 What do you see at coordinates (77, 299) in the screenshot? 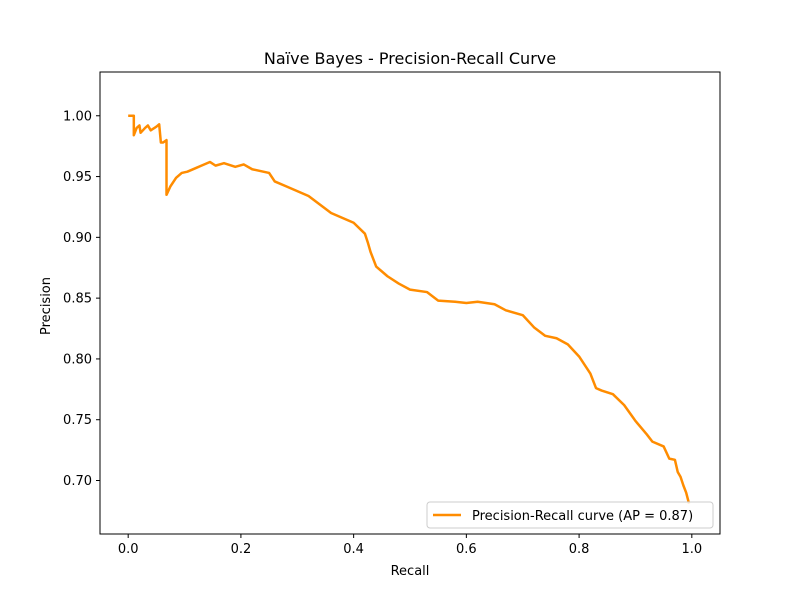
I see `y-tick-label: 0.85` at bounding box center [77, 299].